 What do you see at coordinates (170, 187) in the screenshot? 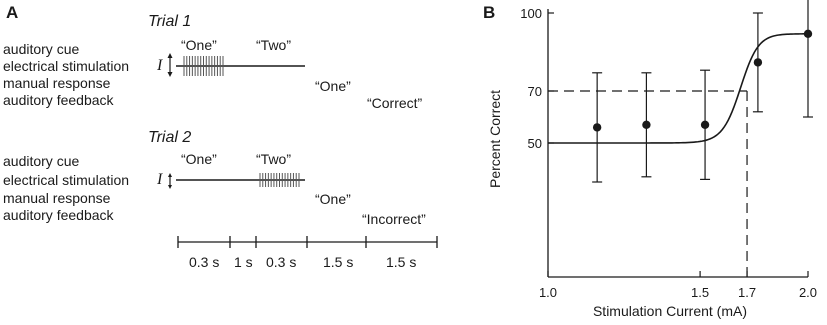
I see `trial2-current-arrow-head-down` at bounding box center [170, 187].